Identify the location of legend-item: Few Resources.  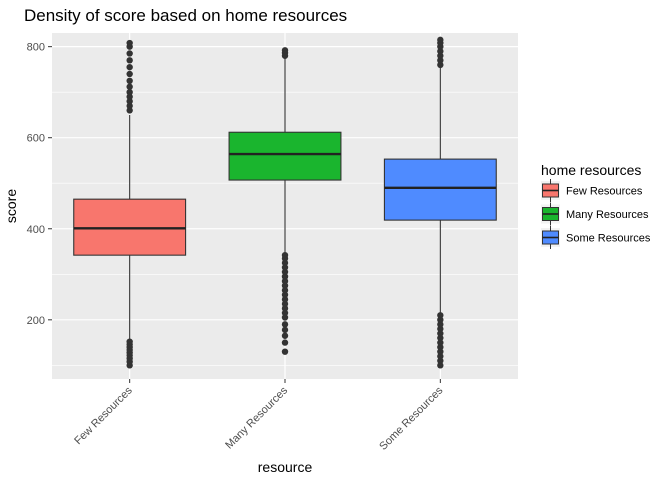
(592, 190).